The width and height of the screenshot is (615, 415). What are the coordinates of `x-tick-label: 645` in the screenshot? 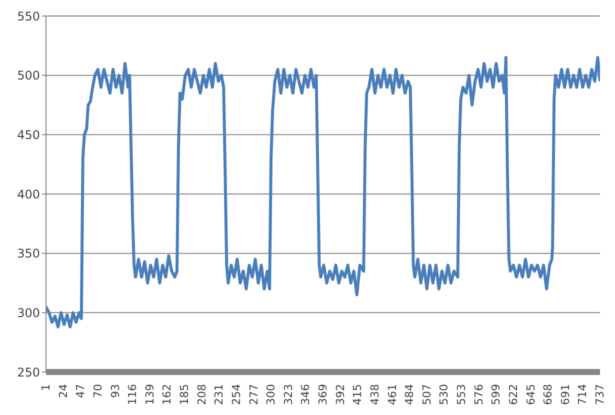 It's located at (531, 394).